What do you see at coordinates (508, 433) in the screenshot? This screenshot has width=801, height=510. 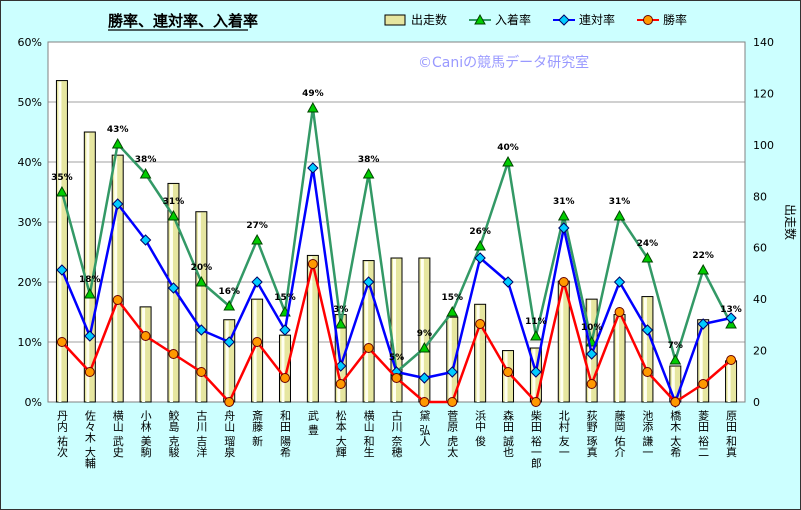 I see `x-tick-label: 森田 誠也` at bounding box center [508, 433].